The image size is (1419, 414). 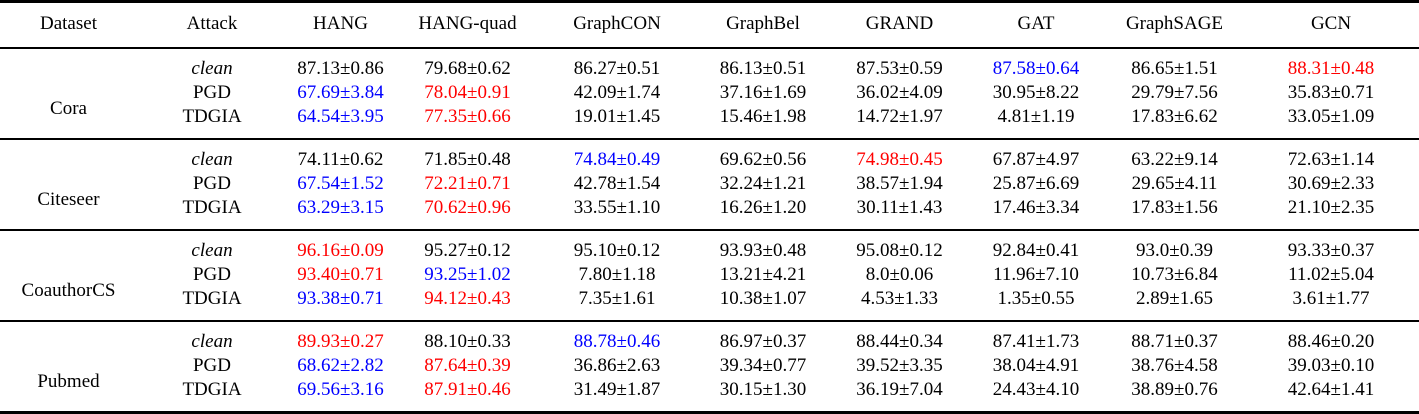 I want to click on value-cell: 10.38±1.07, so click(x=763, y=298).